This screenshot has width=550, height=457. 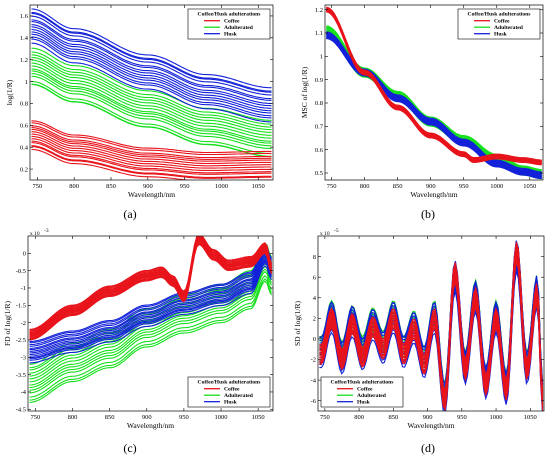 I want to click on y-tick-label: -2, so click(x=313, y=360).